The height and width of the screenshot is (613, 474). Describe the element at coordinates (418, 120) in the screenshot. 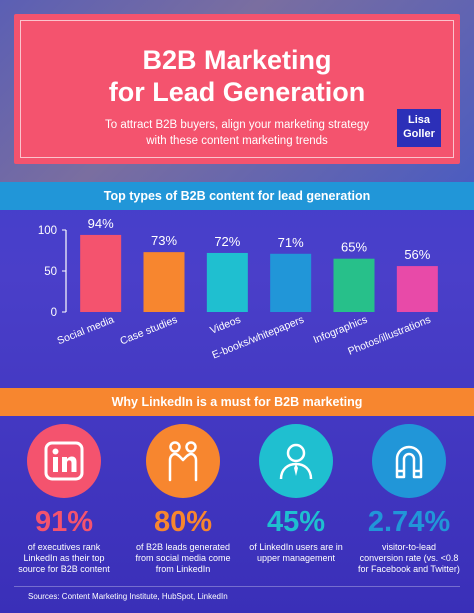

I see `logo-line-1: Lisa` at that location.